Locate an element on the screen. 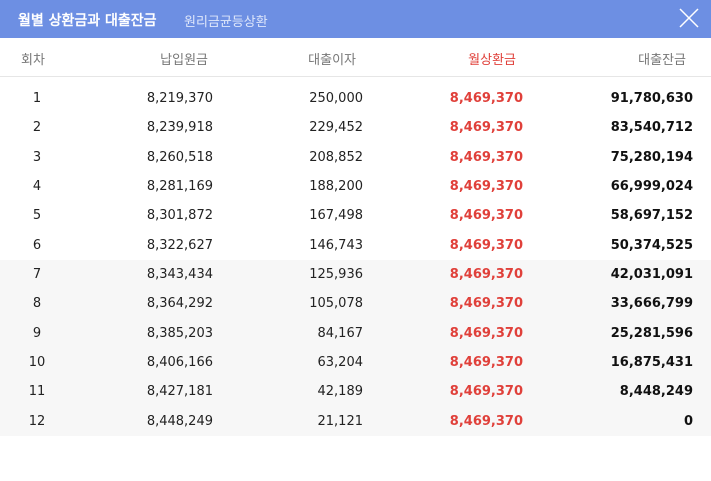 This screenshot has width=711, height=481. table-cell: 83,540,712 is located at coordinates (651, 128).